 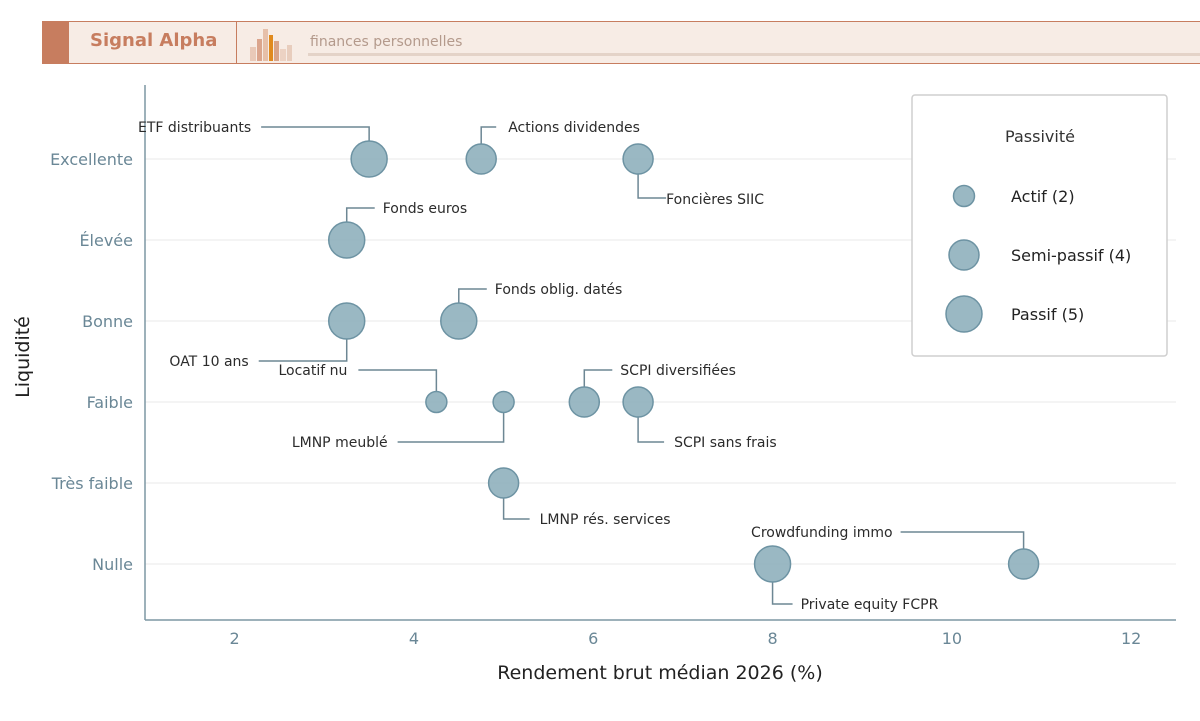 What do you see at coordinates (754, 54) in the screenshot?
I see `tagline-rule` at bounding box center [754, 54].